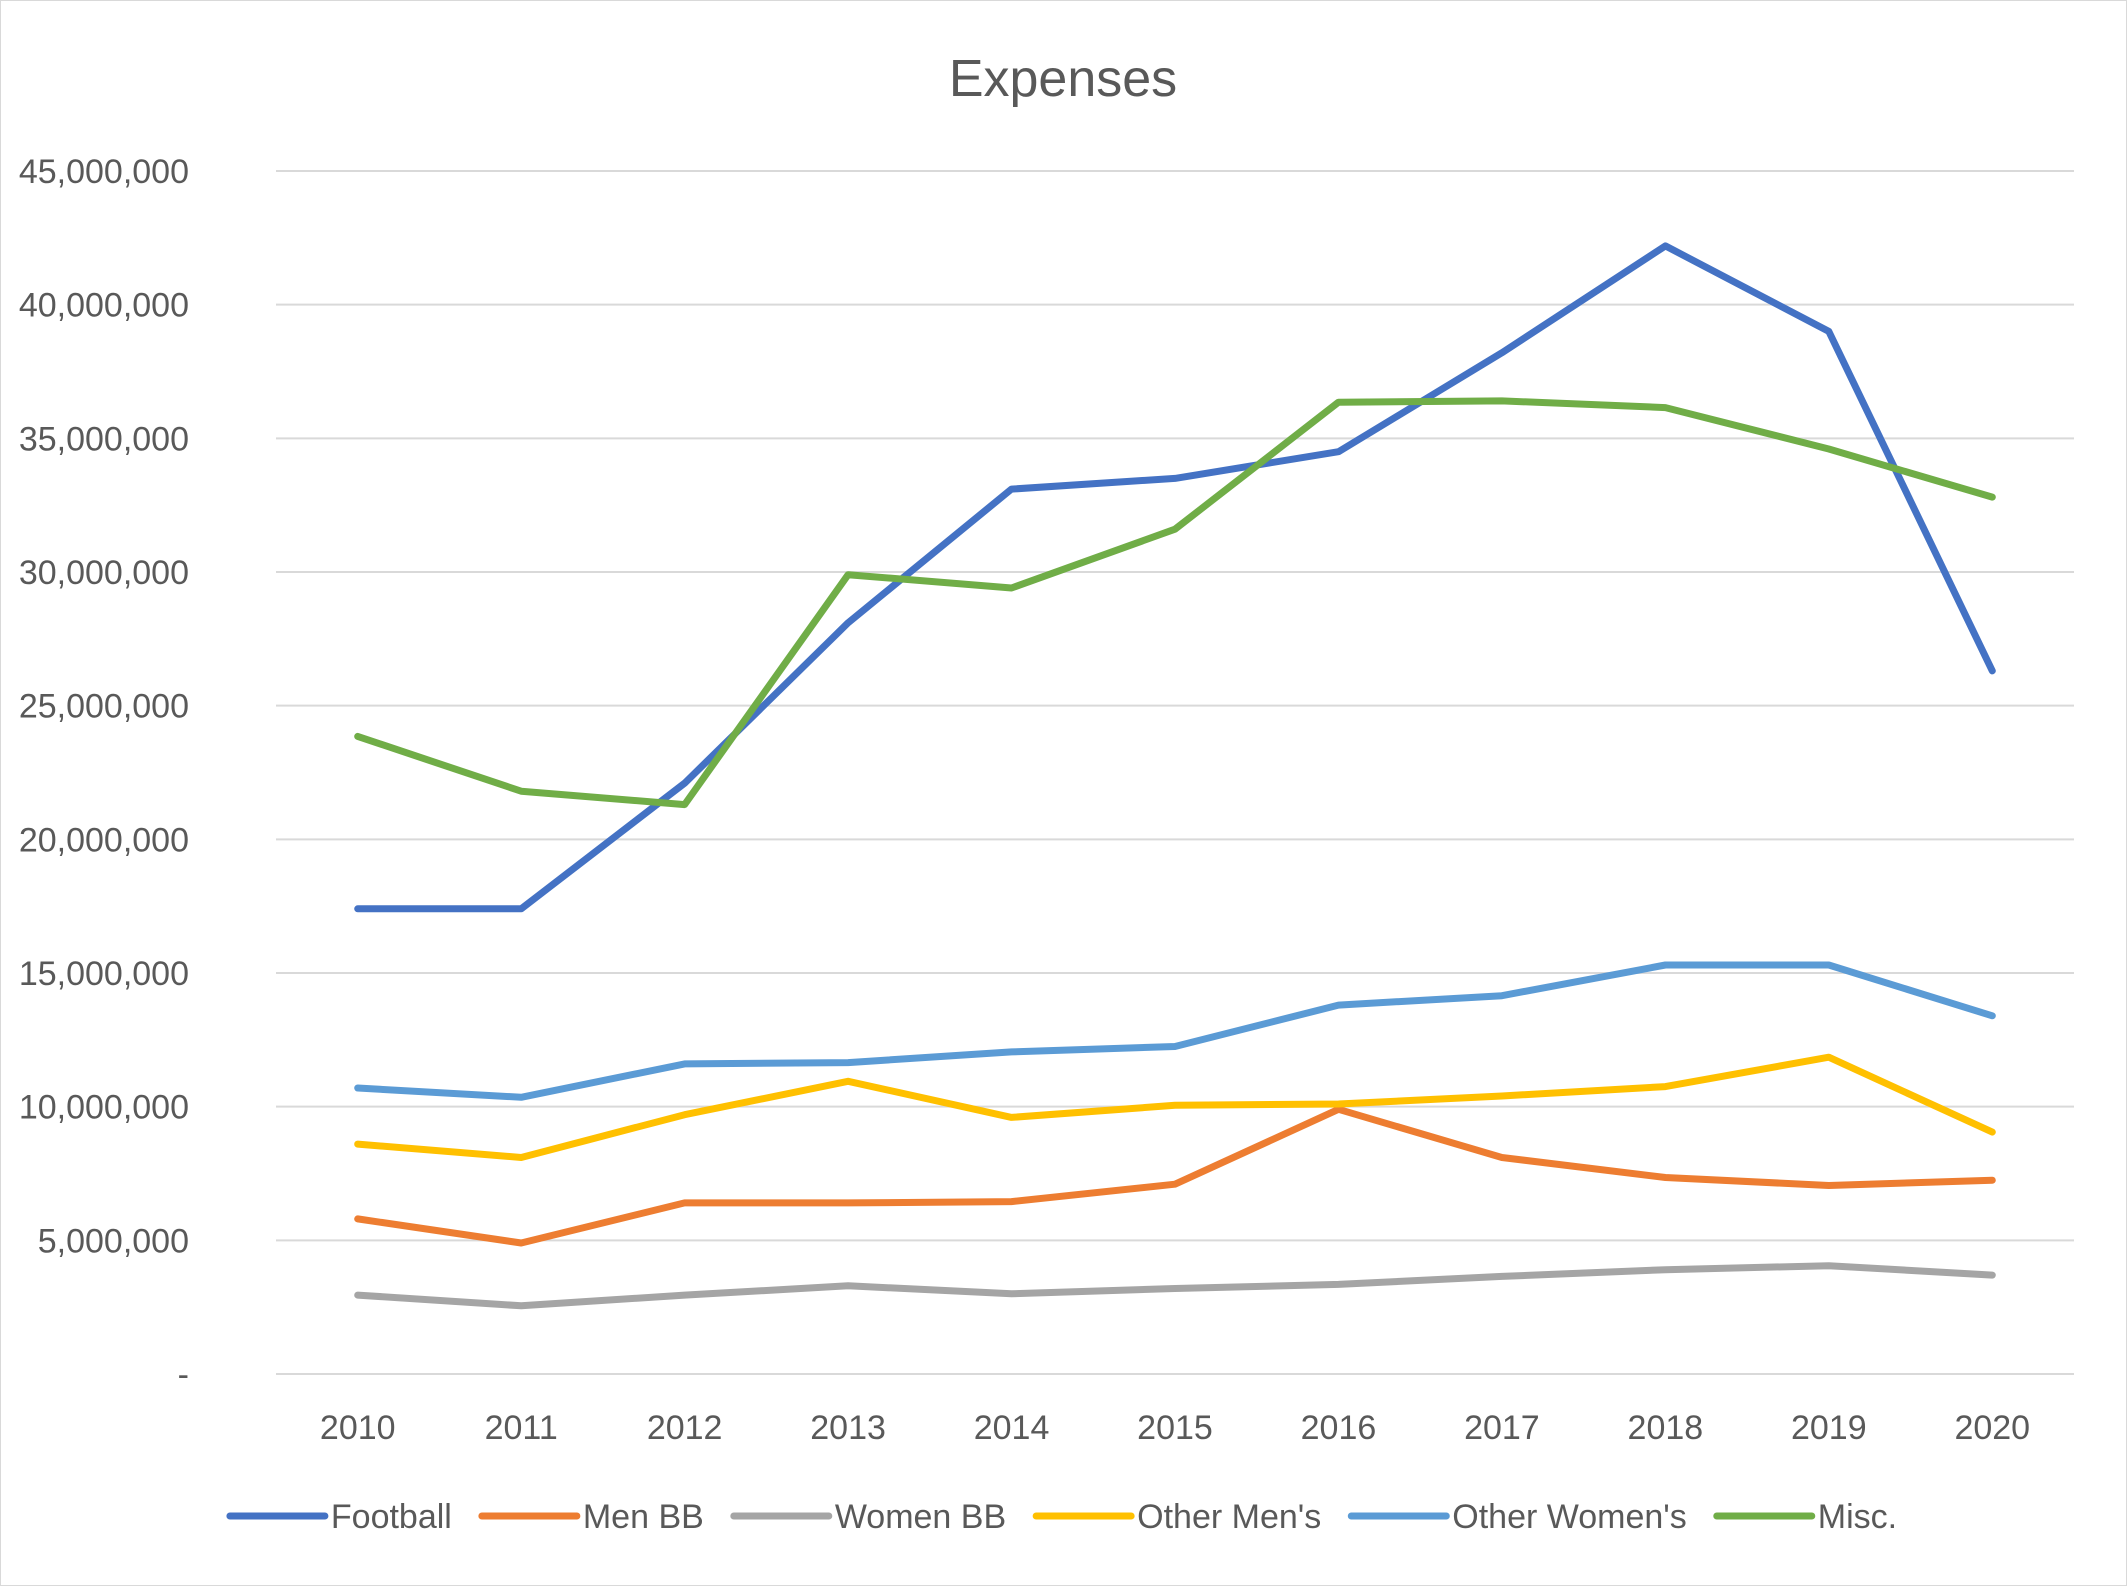 The image size is (2127, 1586). Describe the element at coordinates (1012, 1428) in the screenshot. I see `x-tick-label: 2014` at that location.